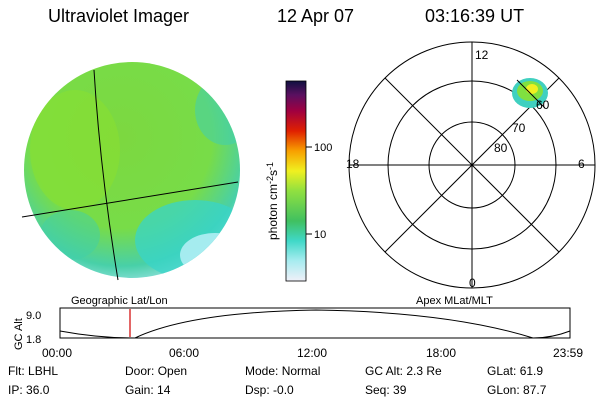  I want to click on mlat-label-60: 60, so click(543, 105).